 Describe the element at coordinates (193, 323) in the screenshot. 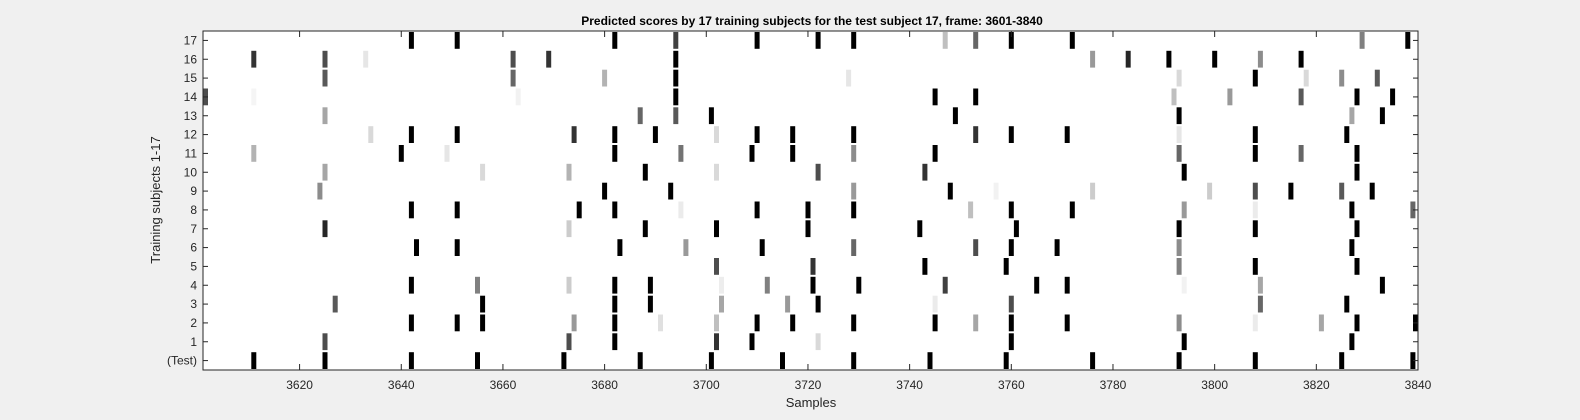

I see `y-tick-label: 2` at that location.